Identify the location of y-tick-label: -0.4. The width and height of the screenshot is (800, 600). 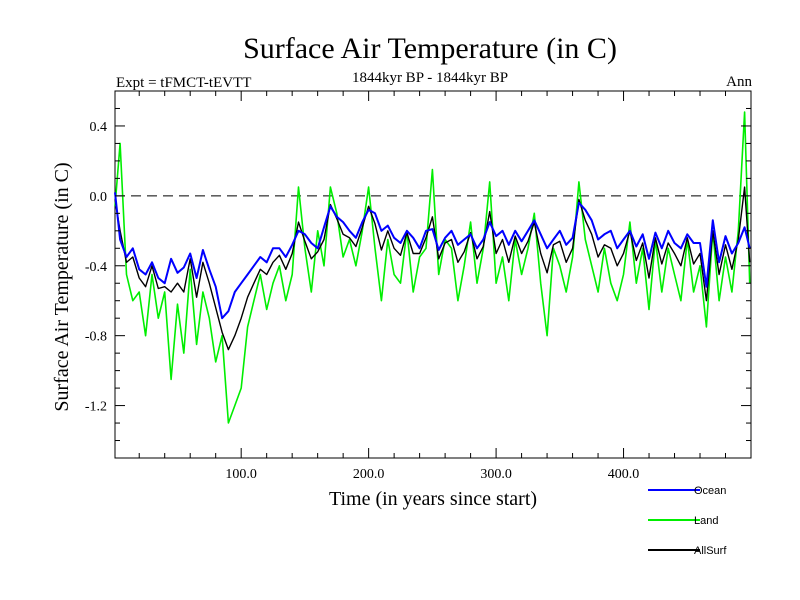
(96, 267).